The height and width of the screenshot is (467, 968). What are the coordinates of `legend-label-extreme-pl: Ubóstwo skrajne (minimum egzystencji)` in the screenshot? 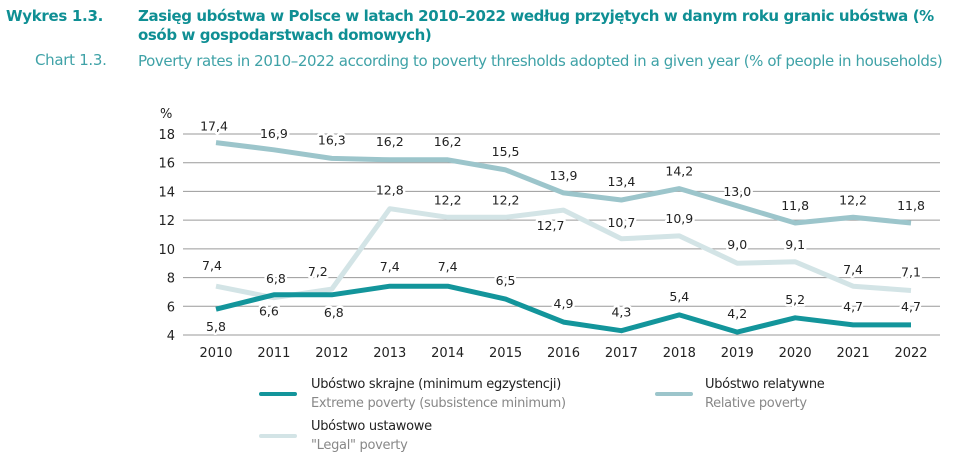 It's located at (436, 384).